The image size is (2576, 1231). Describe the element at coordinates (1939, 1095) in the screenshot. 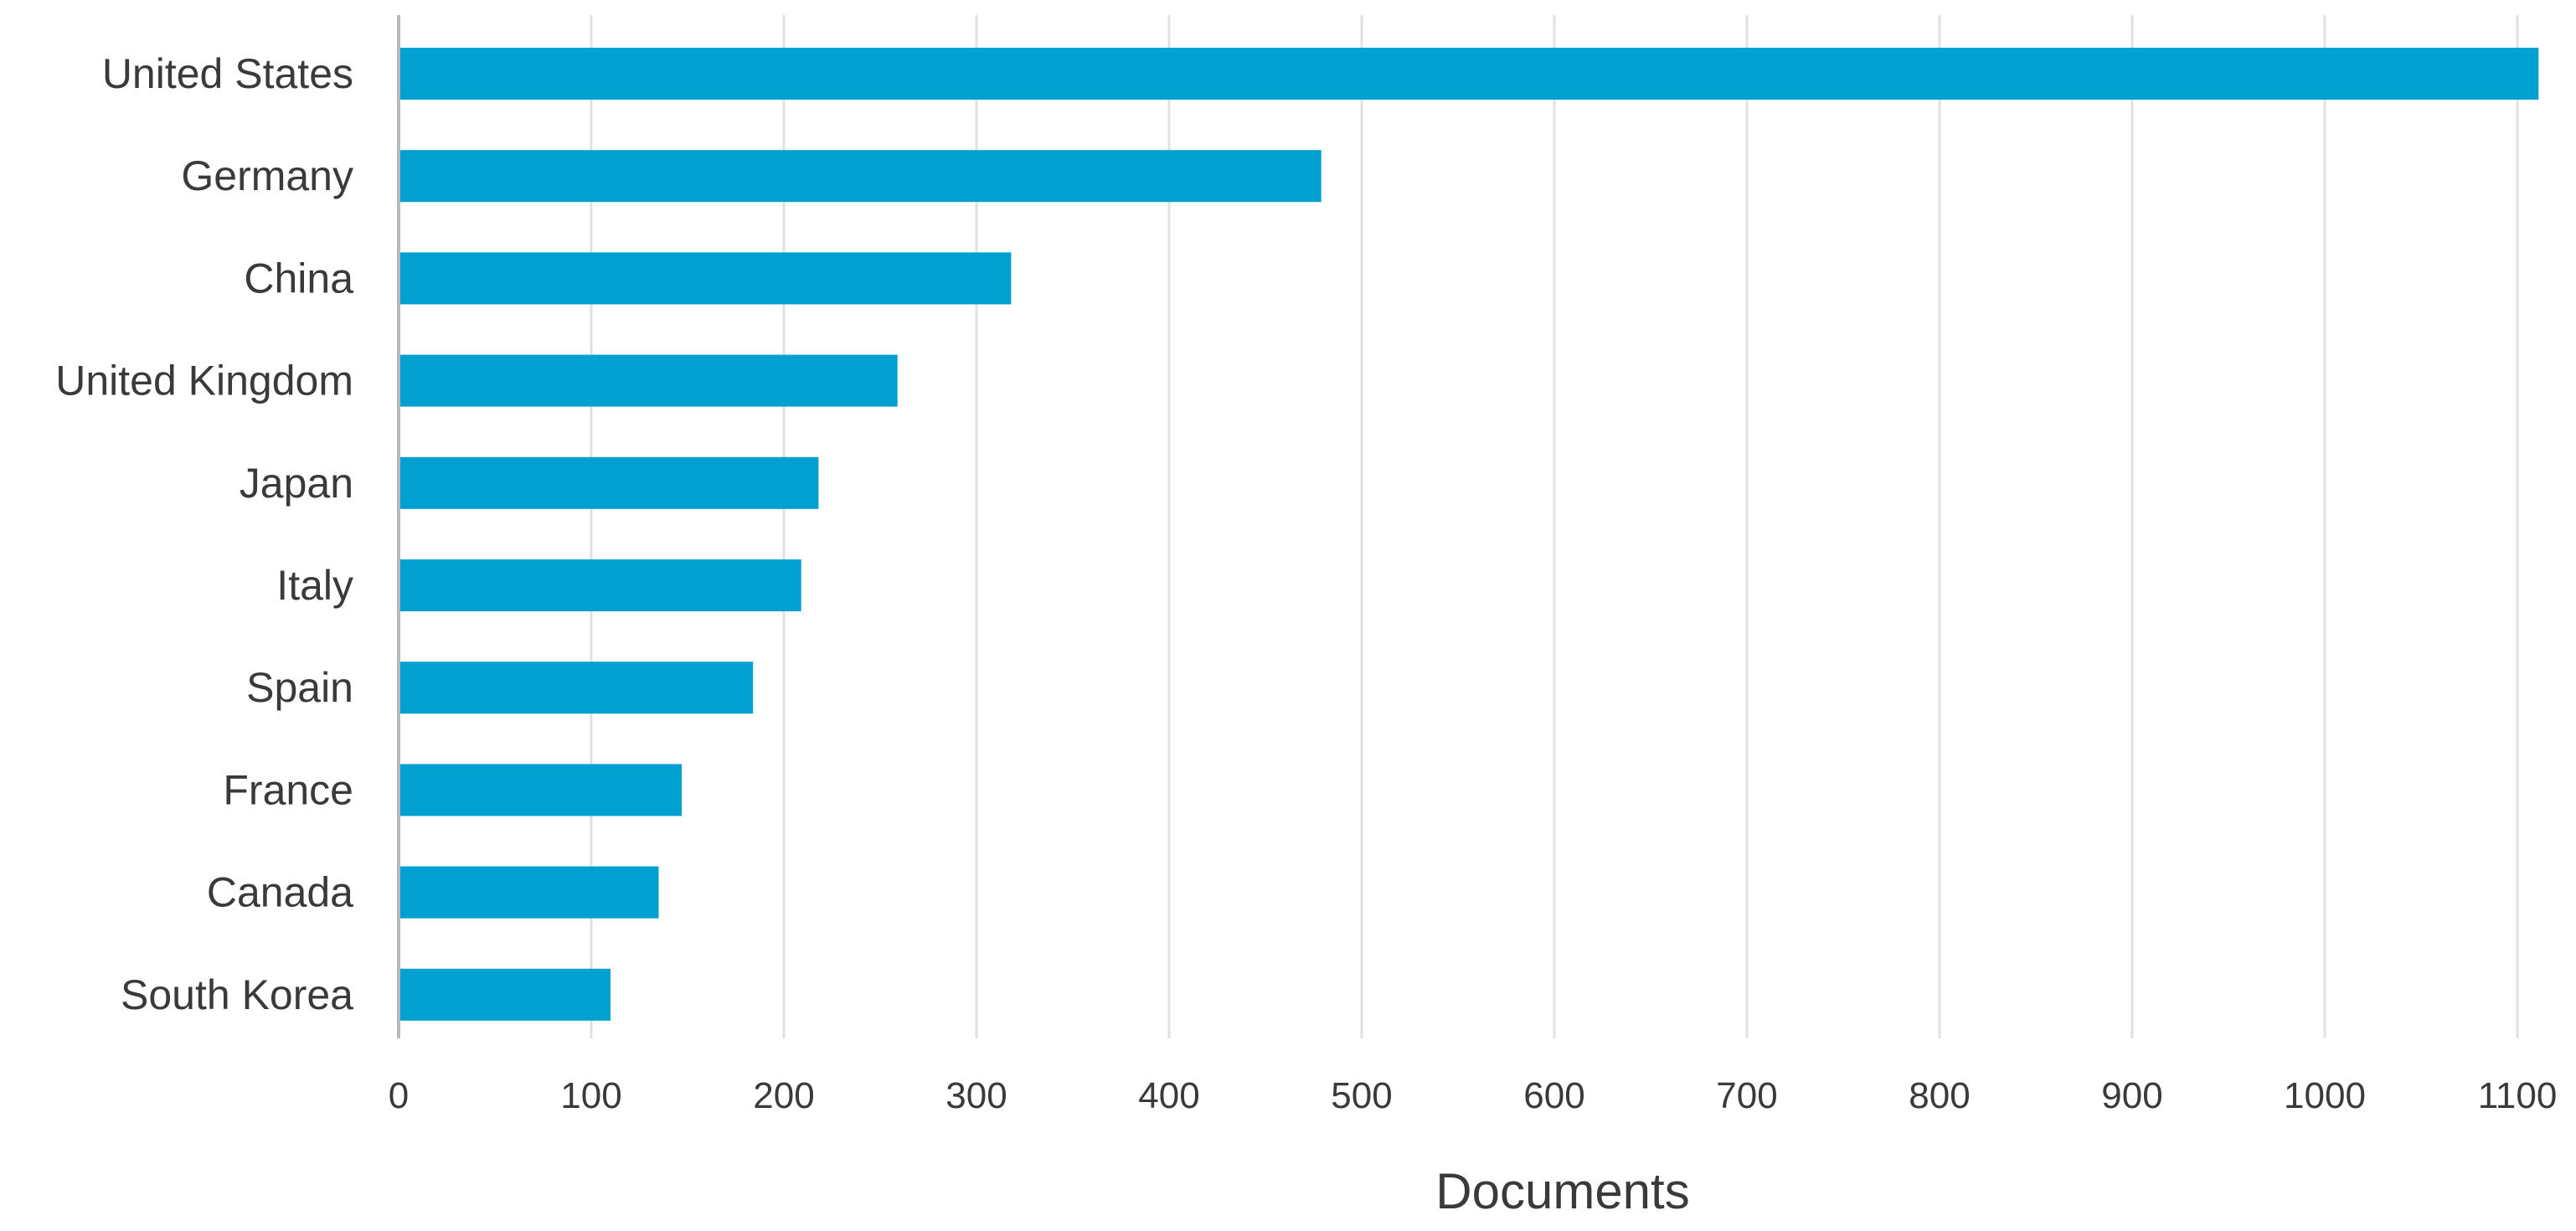

I see `x-tick-label-800: 800` at that location.